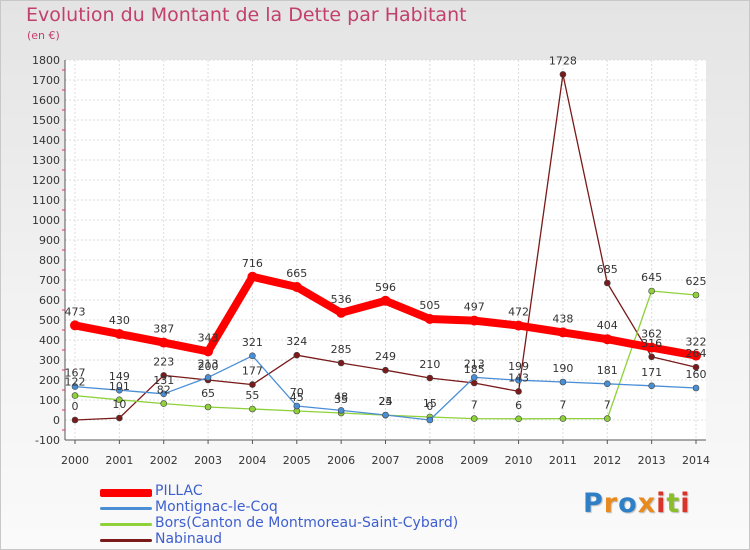 The width and height of the screenshot is (750, 550). Describe the element at coordinates (341, 349) in the screenshot. I see `data-label: 285` at that location.